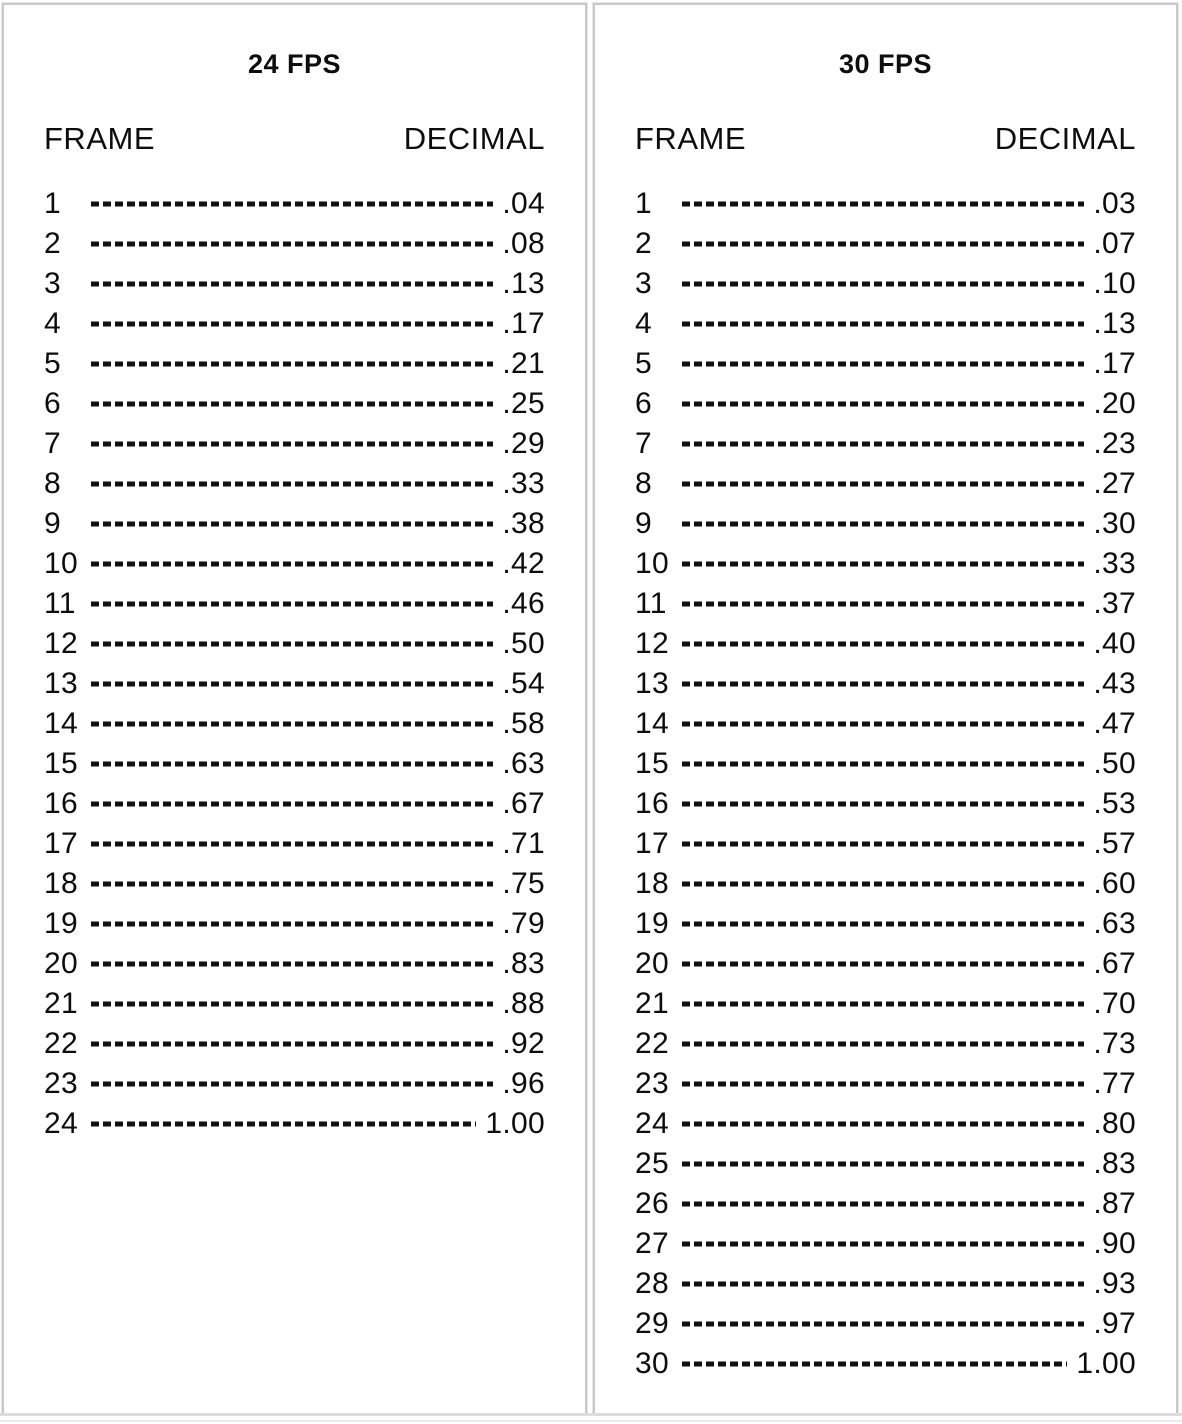 The width and height of the screenshot is (1182, 1424). I want to click on row-decimal-value: .42, so click(523, 563).